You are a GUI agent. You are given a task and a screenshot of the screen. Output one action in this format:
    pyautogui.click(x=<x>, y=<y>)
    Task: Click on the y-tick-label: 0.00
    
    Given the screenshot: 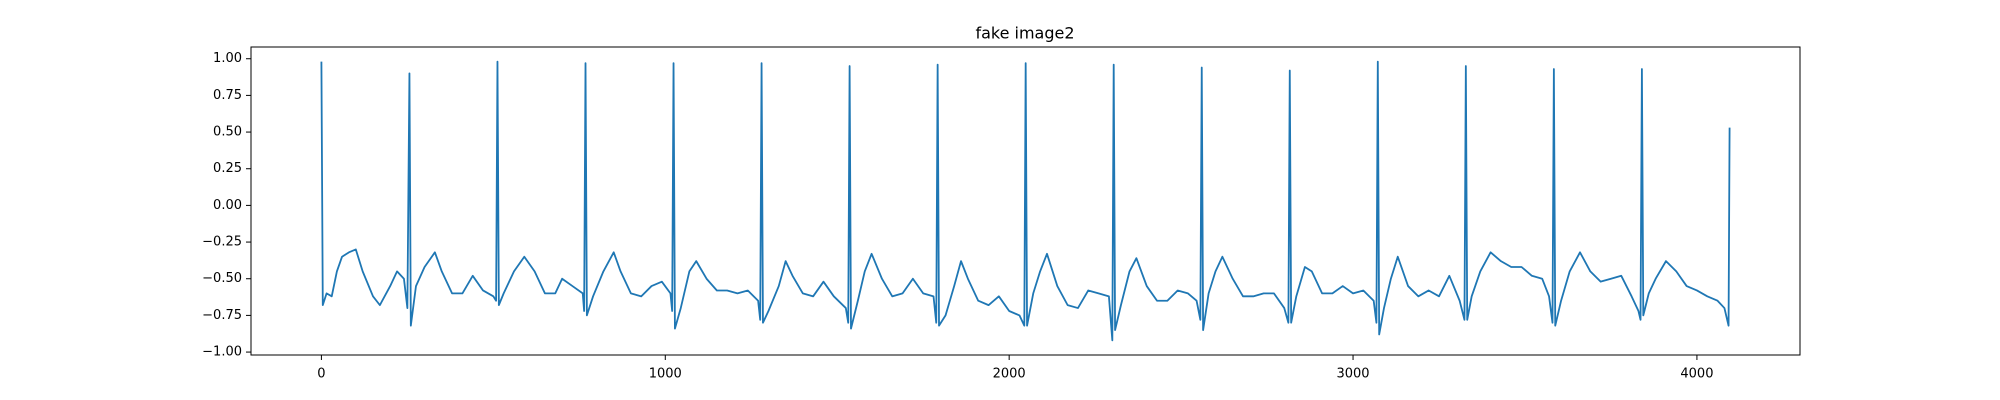 What is the action you would take?
    pyautogui.click(x=227, y=205)
    